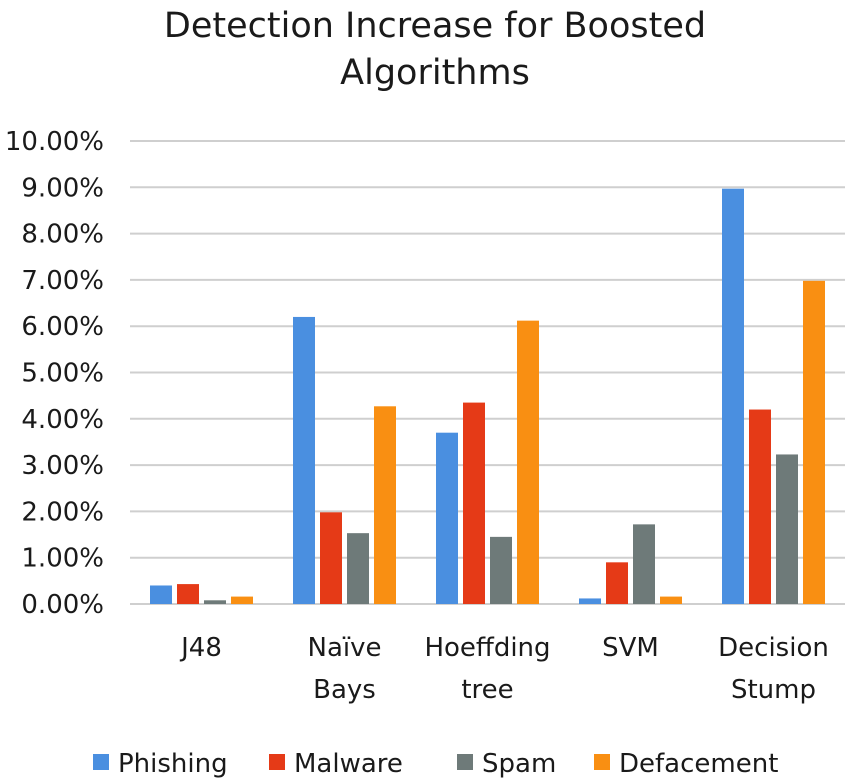  I want to click on y-tick-label: 0.00%, so click(62, 605).